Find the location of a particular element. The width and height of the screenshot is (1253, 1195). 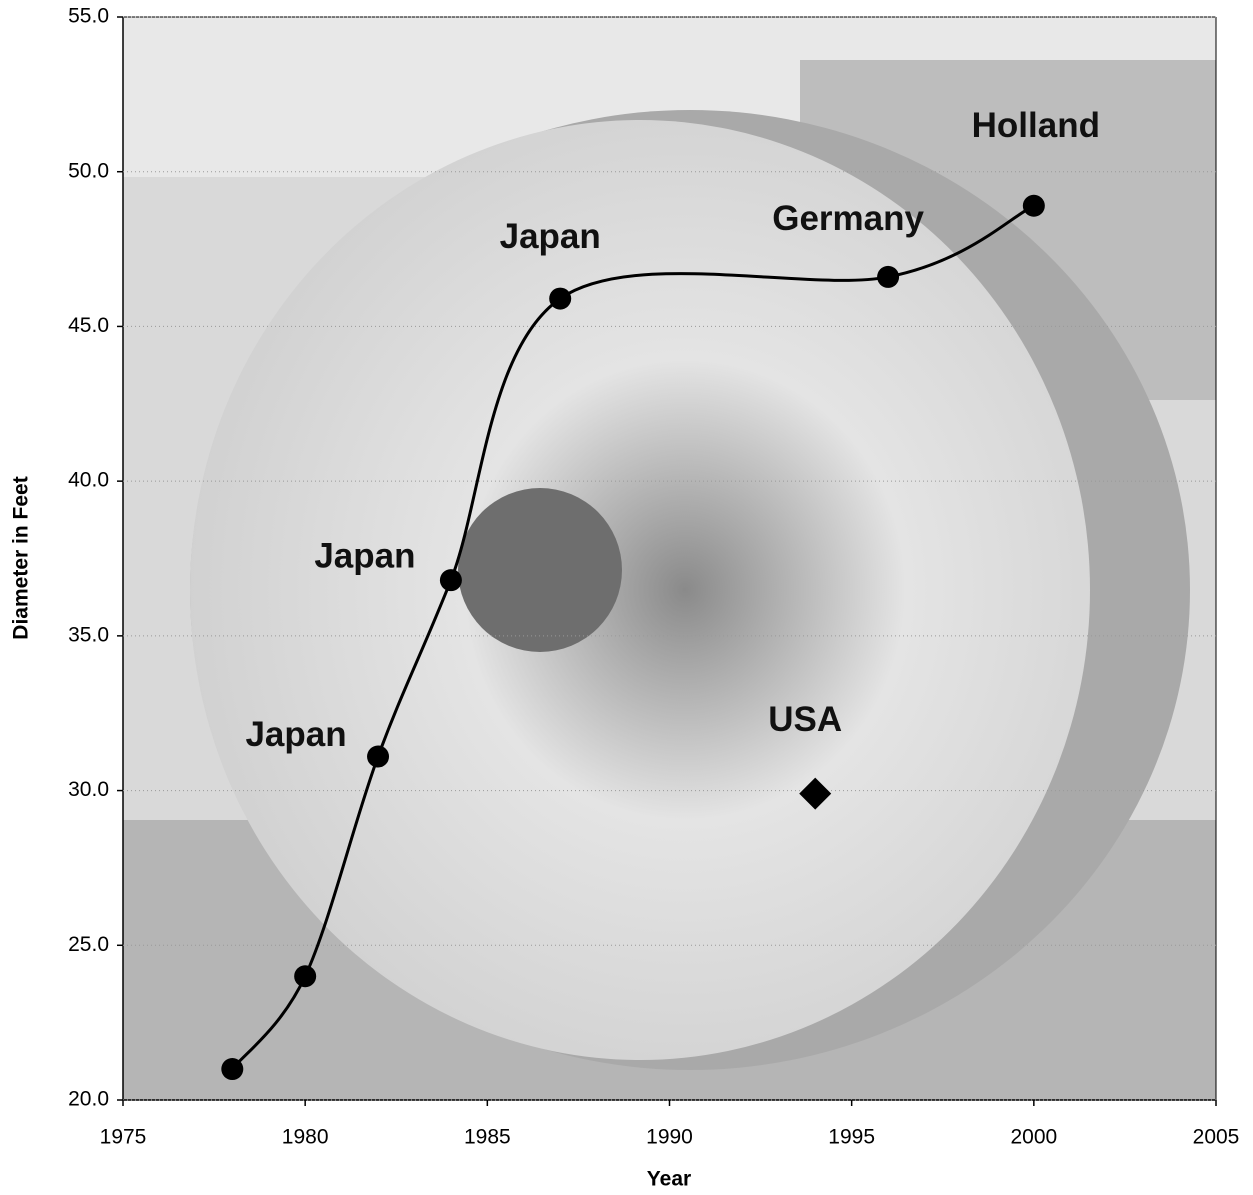

annotation: Germany is located at coordinates (848, 218).